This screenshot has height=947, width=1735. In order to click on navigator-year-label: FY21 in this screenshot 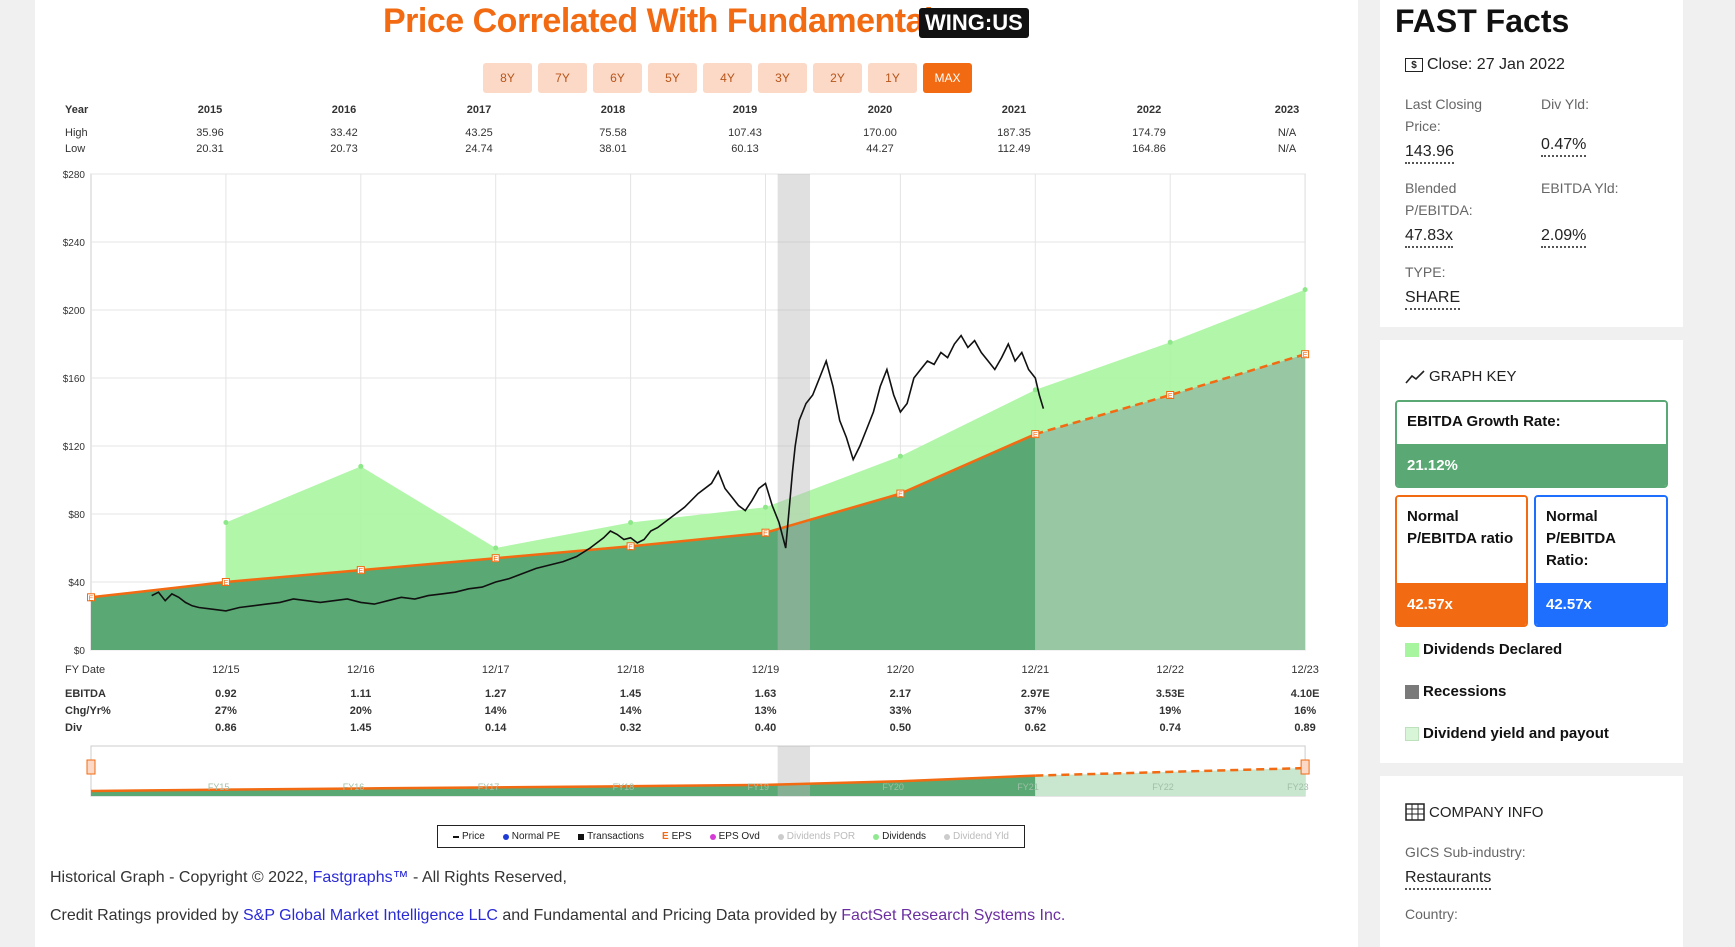, I will do `click(1028, 787)`.